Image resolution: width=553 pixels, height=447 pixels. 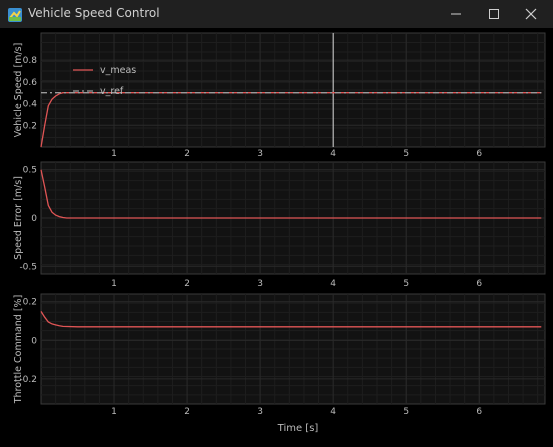 I want to click on minimize-button, so click(x=456, y=14).